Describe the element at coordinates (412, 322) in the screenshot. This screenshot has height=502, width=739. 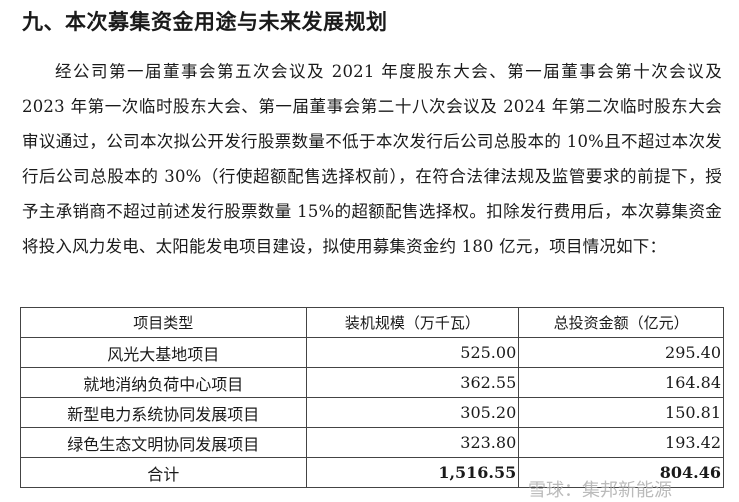
I see `header-capacity: 装机规模（万千瓦）` at that location.